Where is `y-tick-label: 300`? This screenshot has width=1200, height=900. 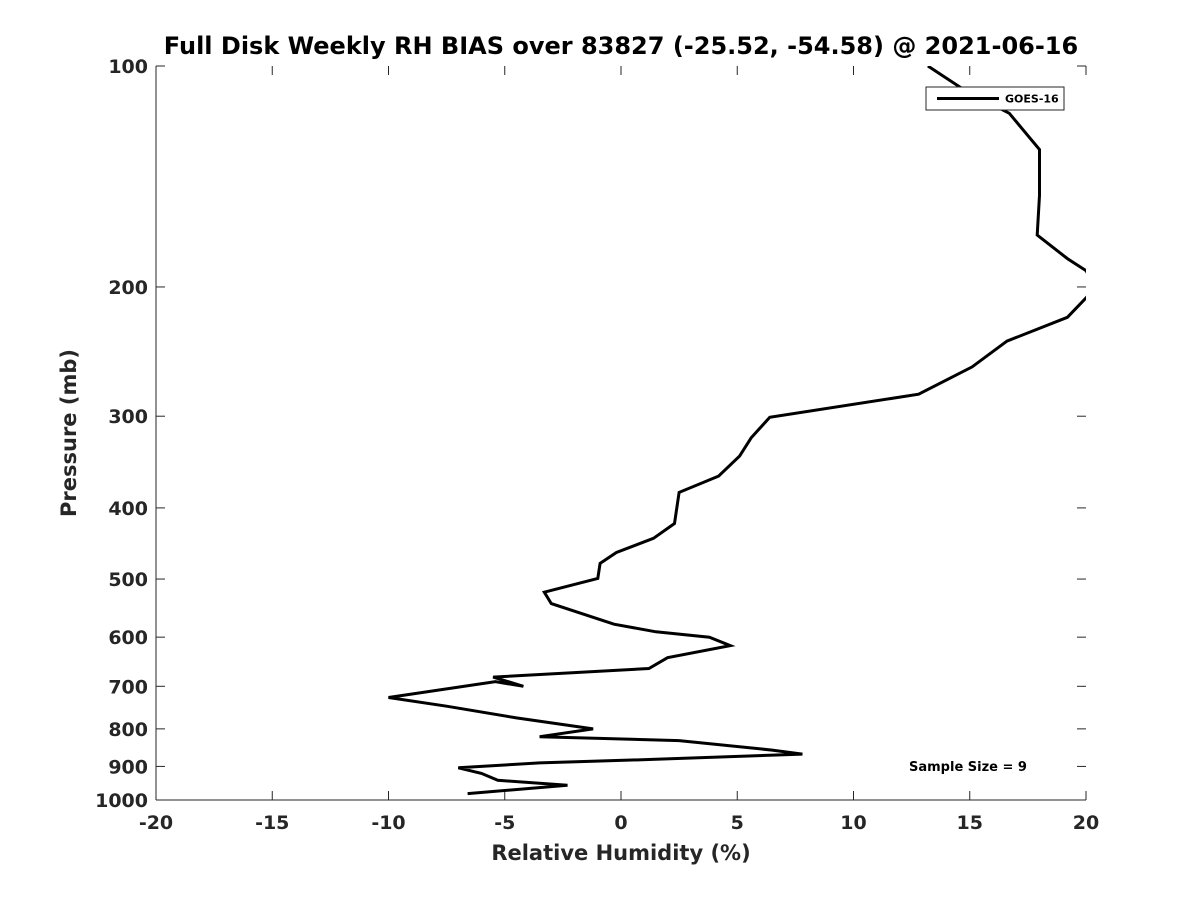 y-tick-label: 300 is located at coordinates (128, 417).